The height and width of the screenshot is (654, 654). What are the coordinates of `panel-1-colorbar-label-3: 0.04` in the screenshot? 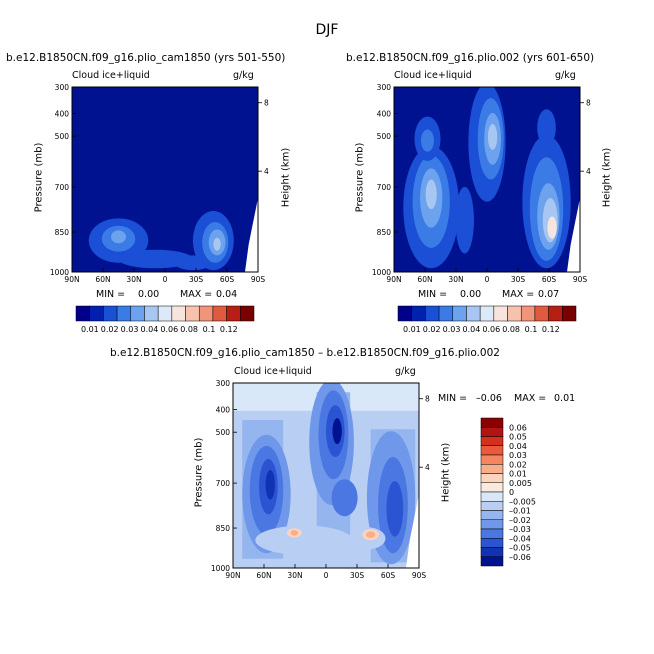 It's located at (150, 329).